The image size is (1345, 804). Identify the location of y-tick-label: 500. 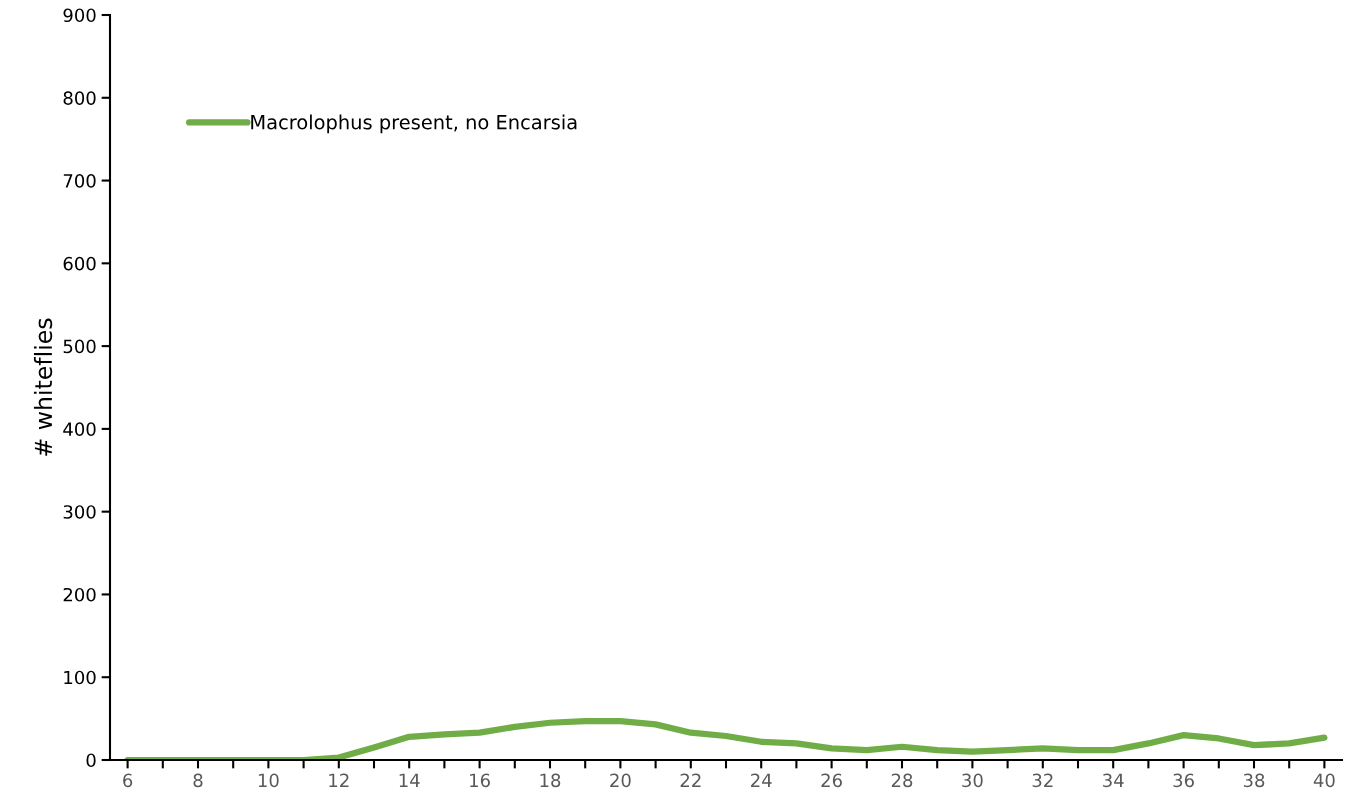
(79, 346).